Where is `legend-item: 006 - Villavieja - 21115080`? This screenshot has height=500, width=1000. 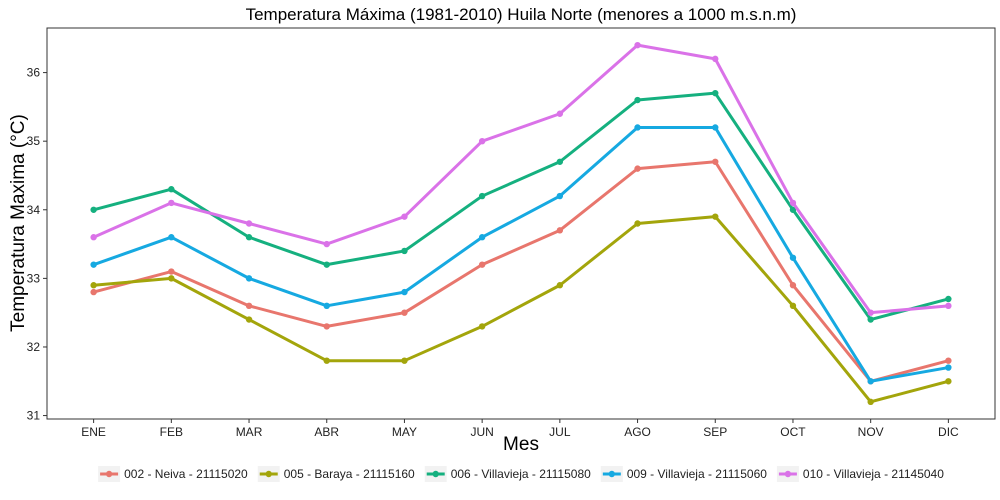 legend-item: 006 - Villavieja - 21115080 is located at coordinates (507, 474).